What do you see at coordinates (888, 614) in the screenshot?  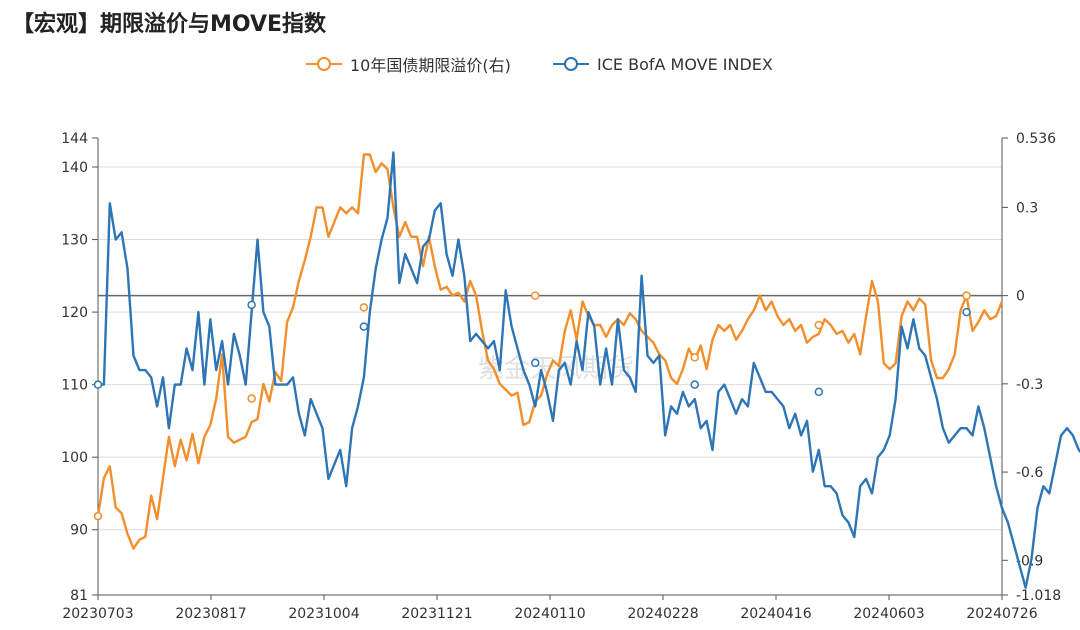 I see `x-tick-label: 20240603` at bounding box center [888, 614].